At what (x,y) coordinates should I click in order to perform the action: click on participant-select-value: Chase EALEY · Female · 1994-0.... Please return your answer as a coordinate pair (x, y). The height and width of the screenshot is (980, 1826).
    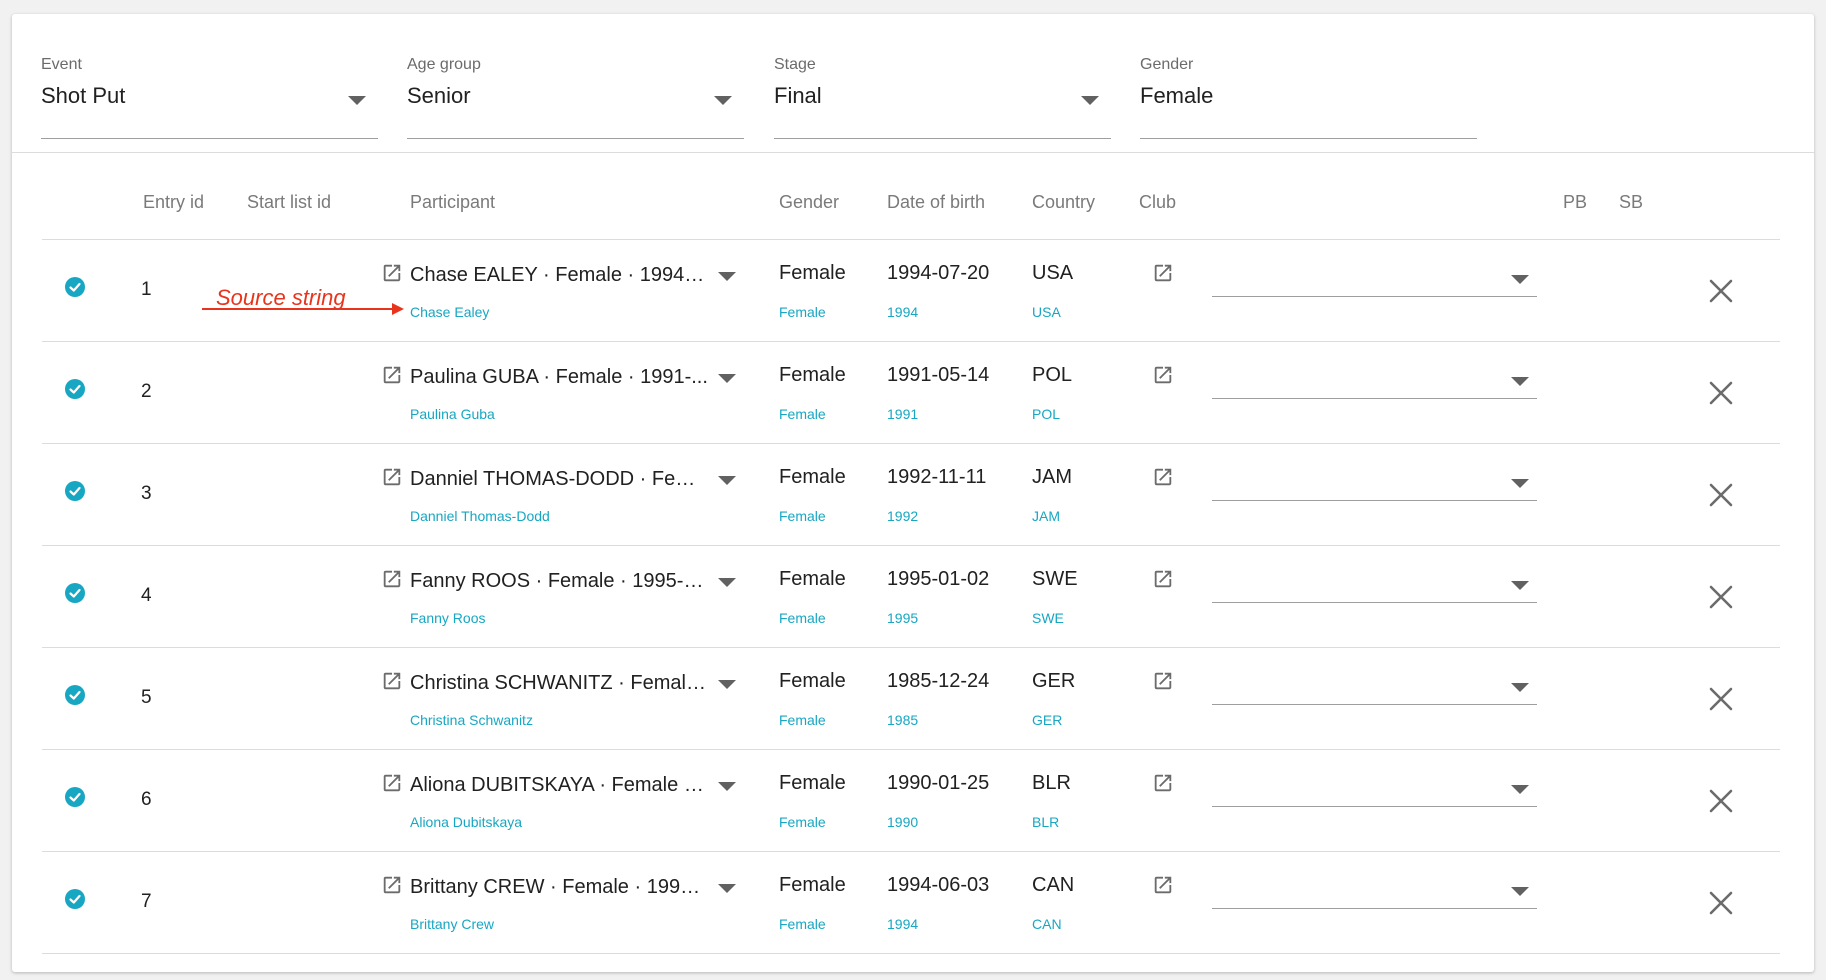
    Looking at the image, I should click on (560, 275).